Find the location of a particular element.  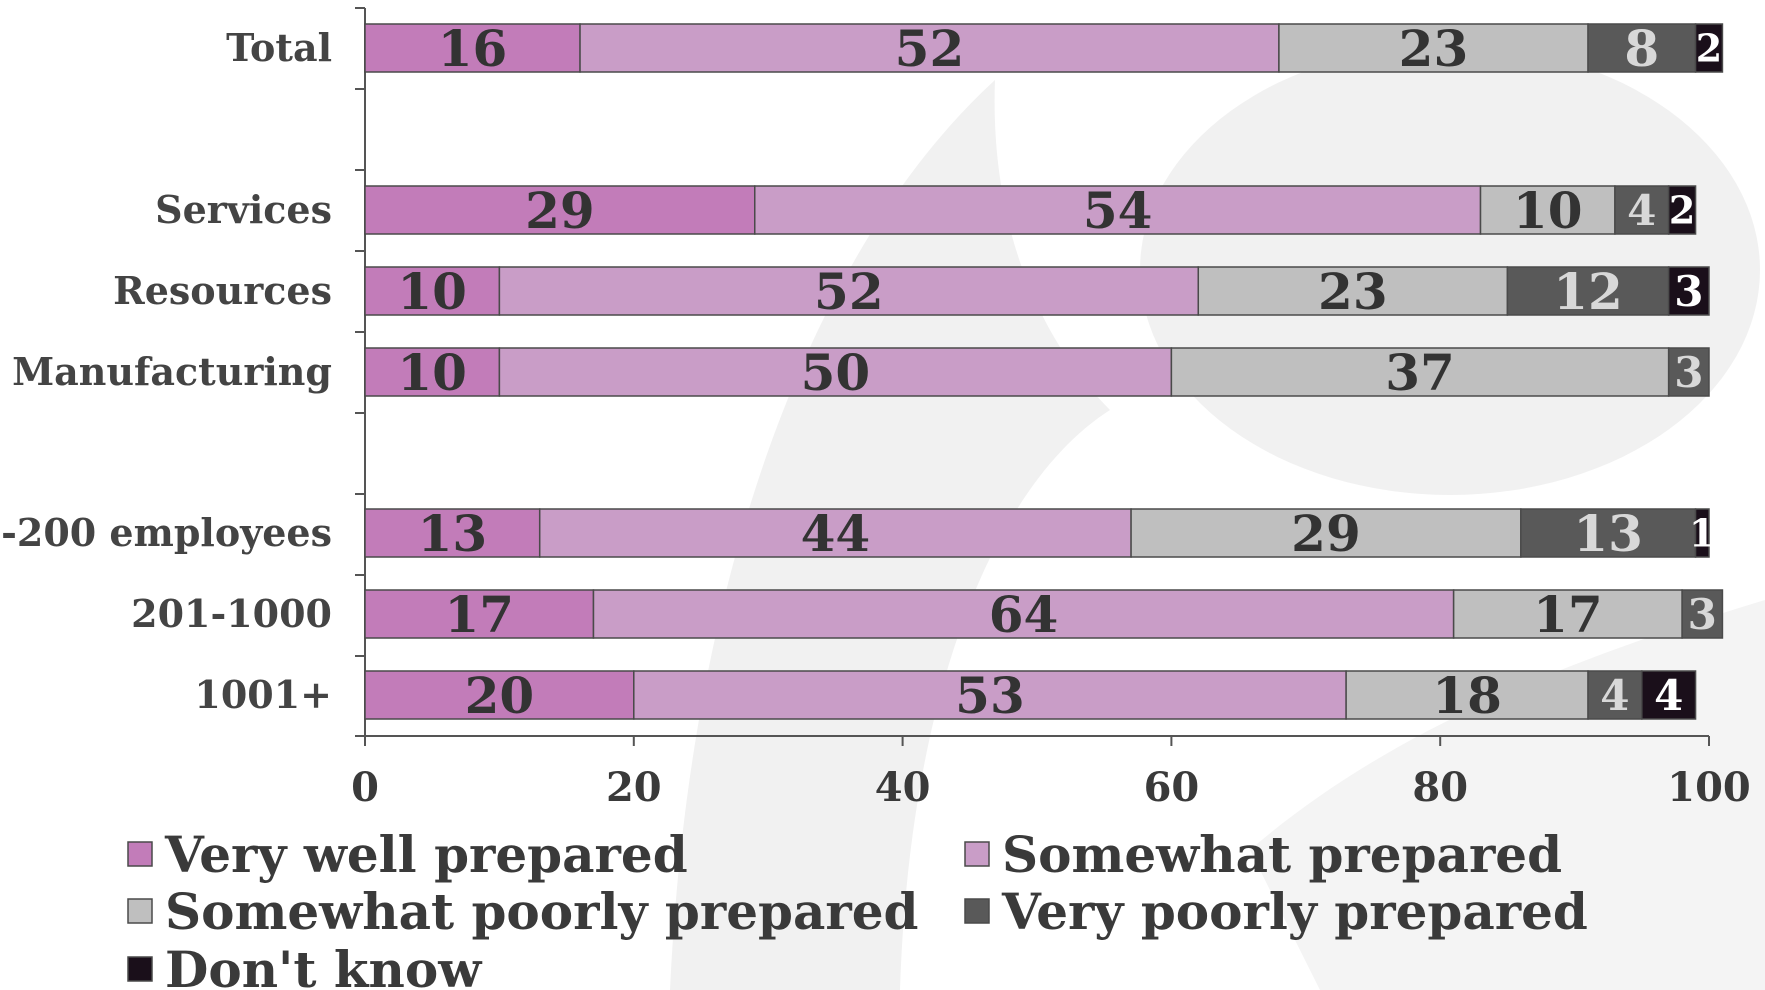

bar-value-label: 53 is located at coordinates (990, 695).